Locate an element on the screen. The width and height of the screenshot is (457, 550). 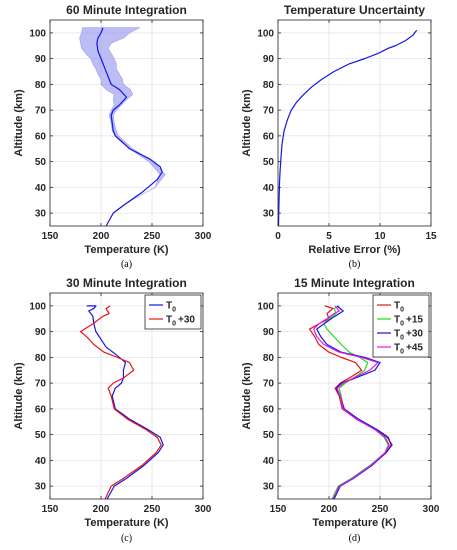
legend-item-4: T0 +45 is located at coordinates (400, 349).